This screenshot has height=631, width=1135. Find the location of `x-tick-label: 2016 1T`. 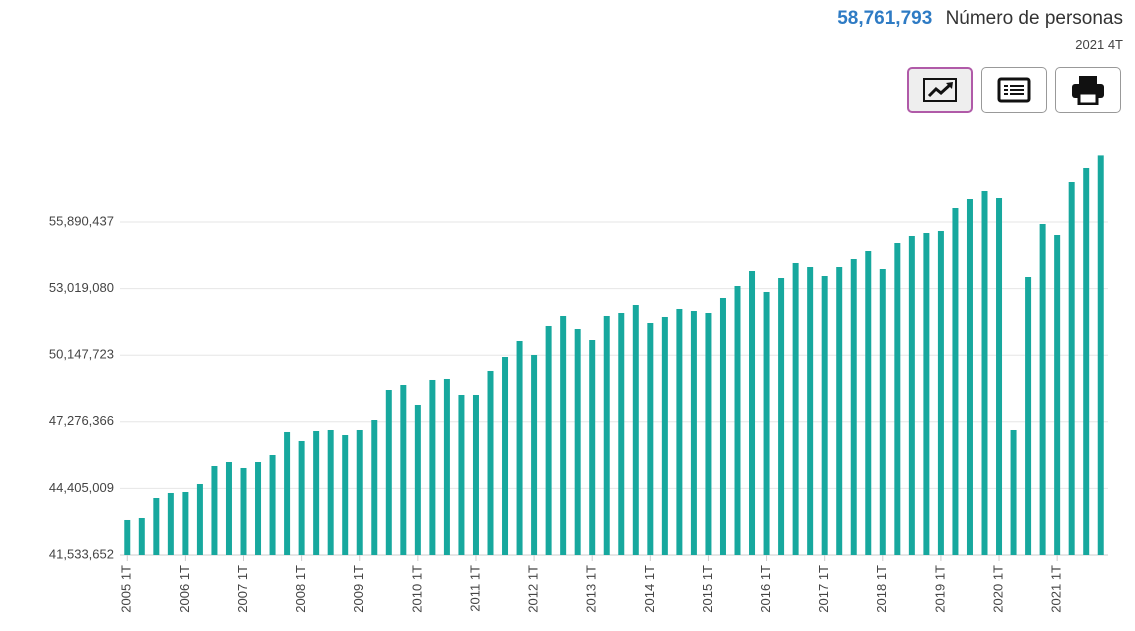

x-tick-label: 2016 1T is located at coordinates (765, 589).